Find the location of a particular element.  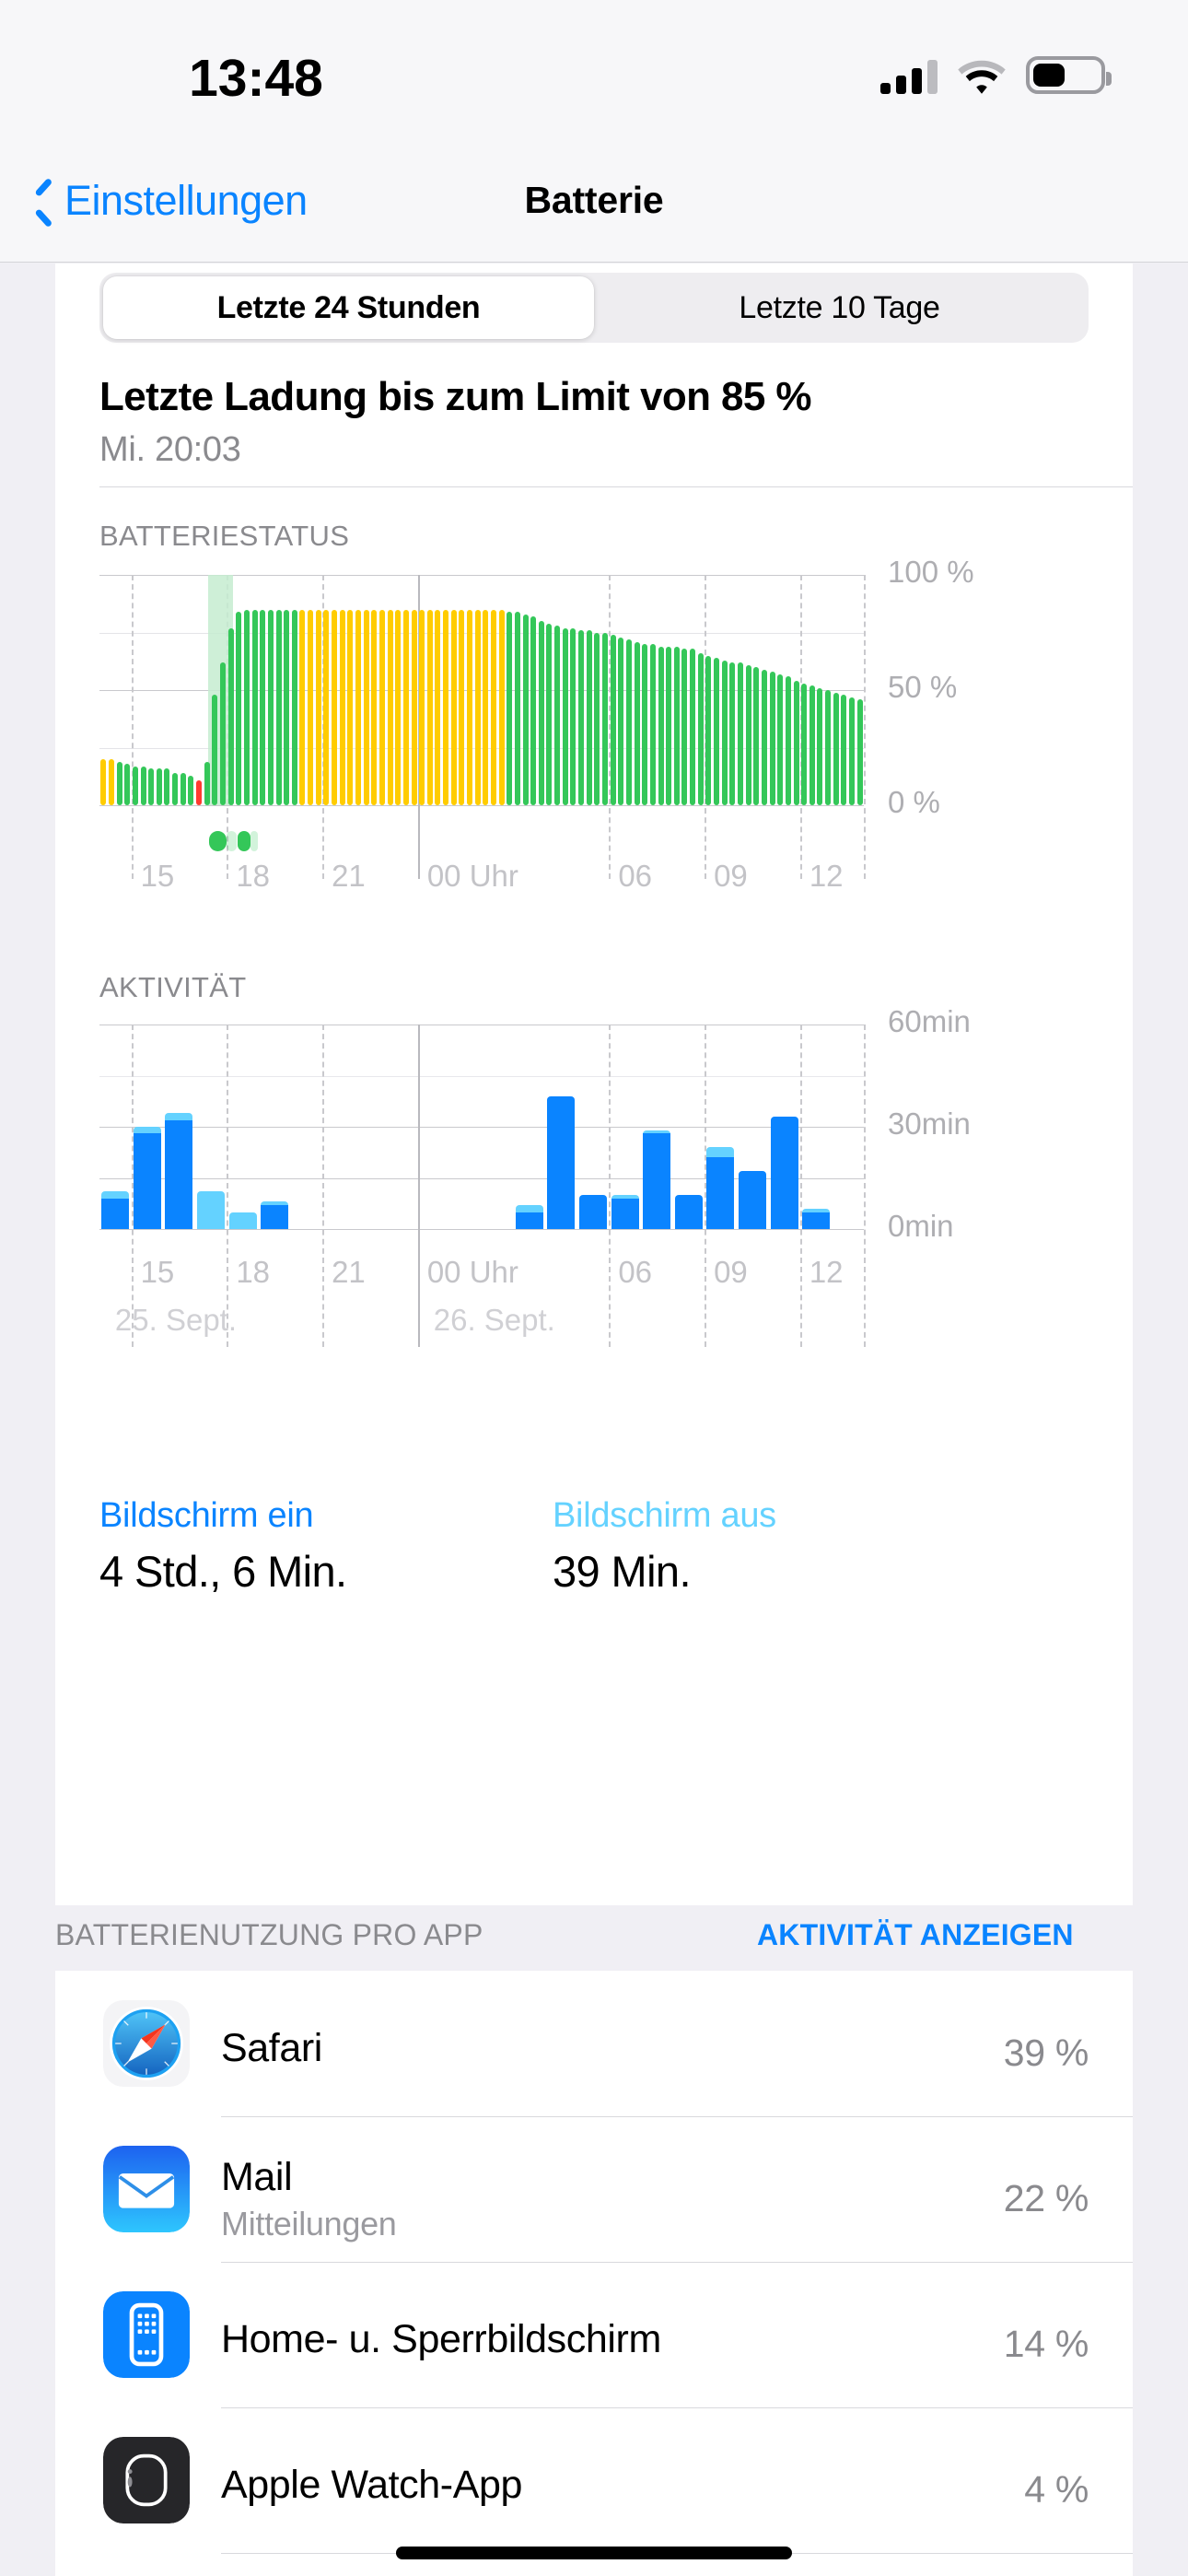

app-usage-row: Mail Mitteilungen 22 % is located at coordinates (594, 2189).